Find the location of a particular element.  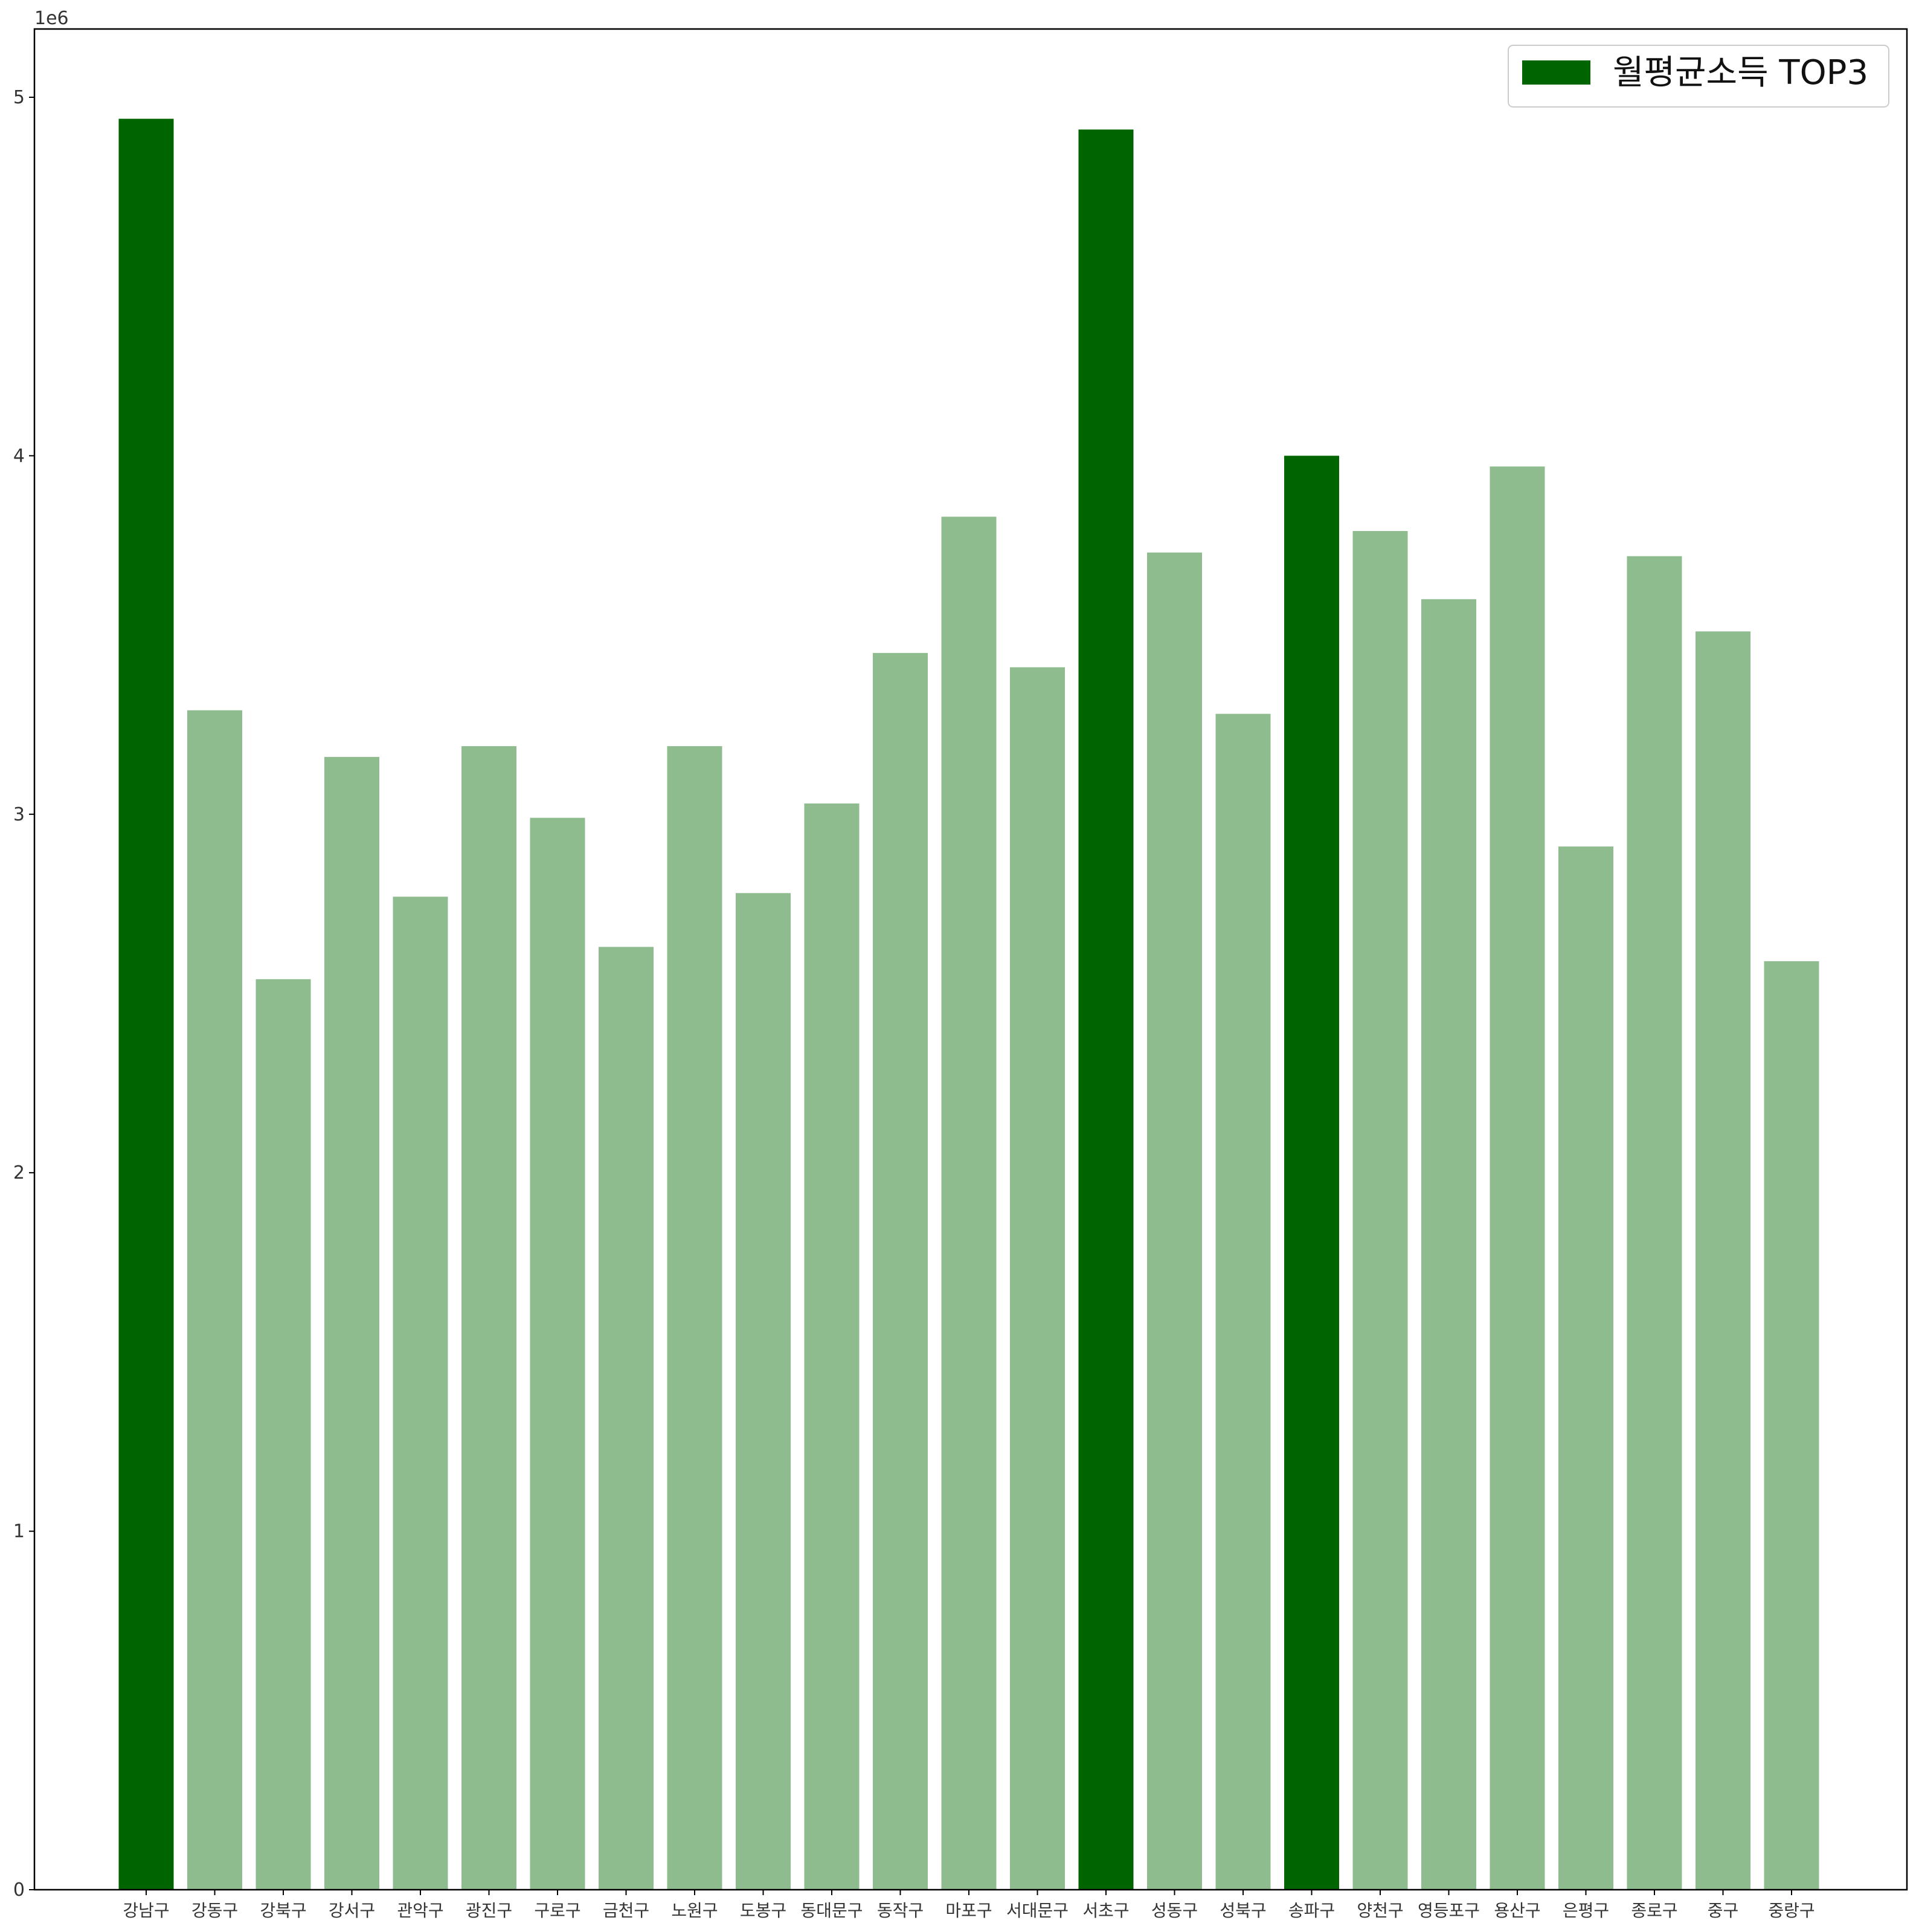

bar-도봉구 is located at coordinates (763, 1391).